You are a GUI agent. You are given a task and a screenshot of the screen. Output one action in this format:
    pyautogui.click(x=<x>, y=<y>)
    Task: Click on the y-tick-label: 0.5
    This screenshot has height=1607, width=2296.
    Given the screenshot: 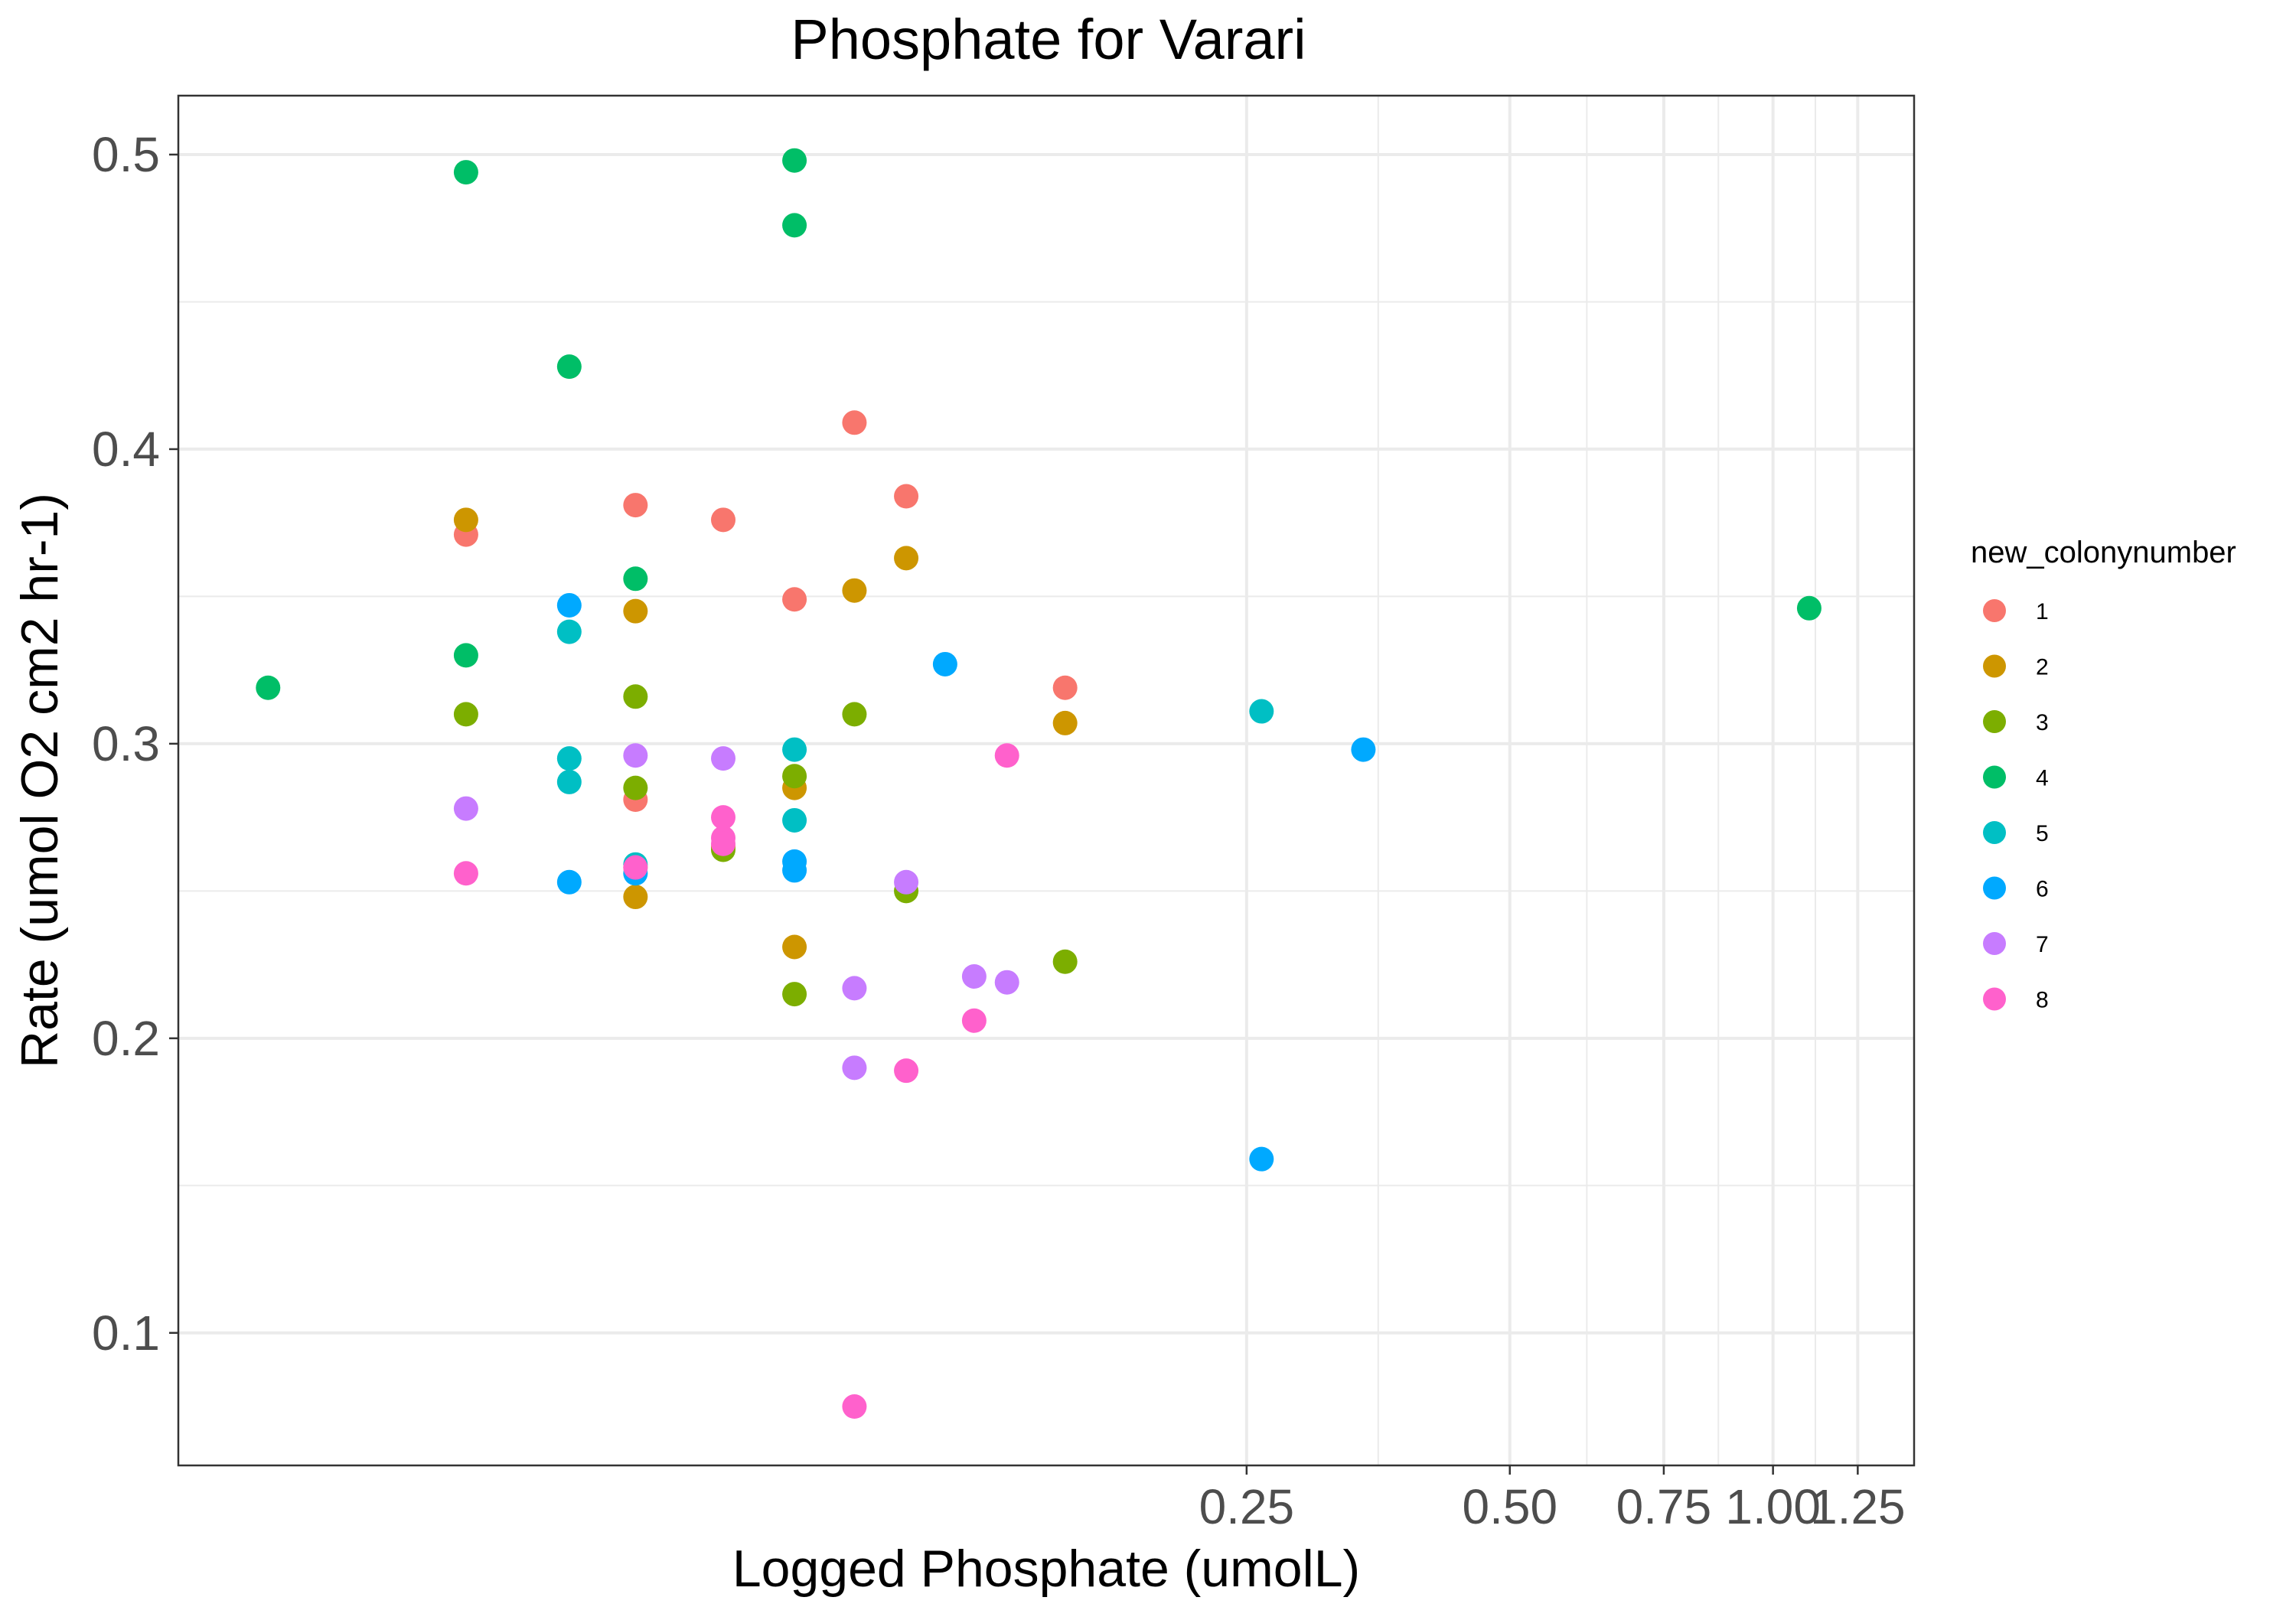 What is the action you would take?
    pyautogui.click(x=126, y=154)
    